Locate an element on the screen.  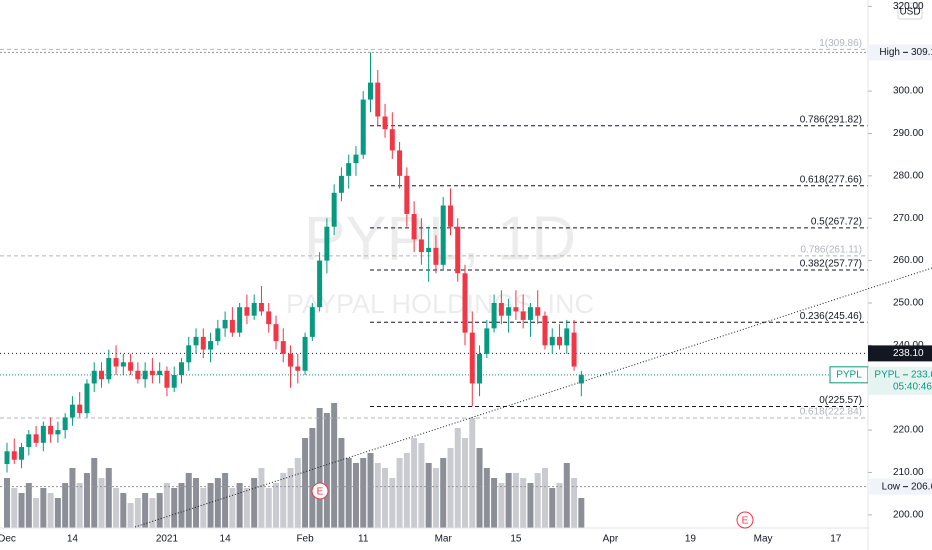
event-label: E is located at coordinates (320, 492).